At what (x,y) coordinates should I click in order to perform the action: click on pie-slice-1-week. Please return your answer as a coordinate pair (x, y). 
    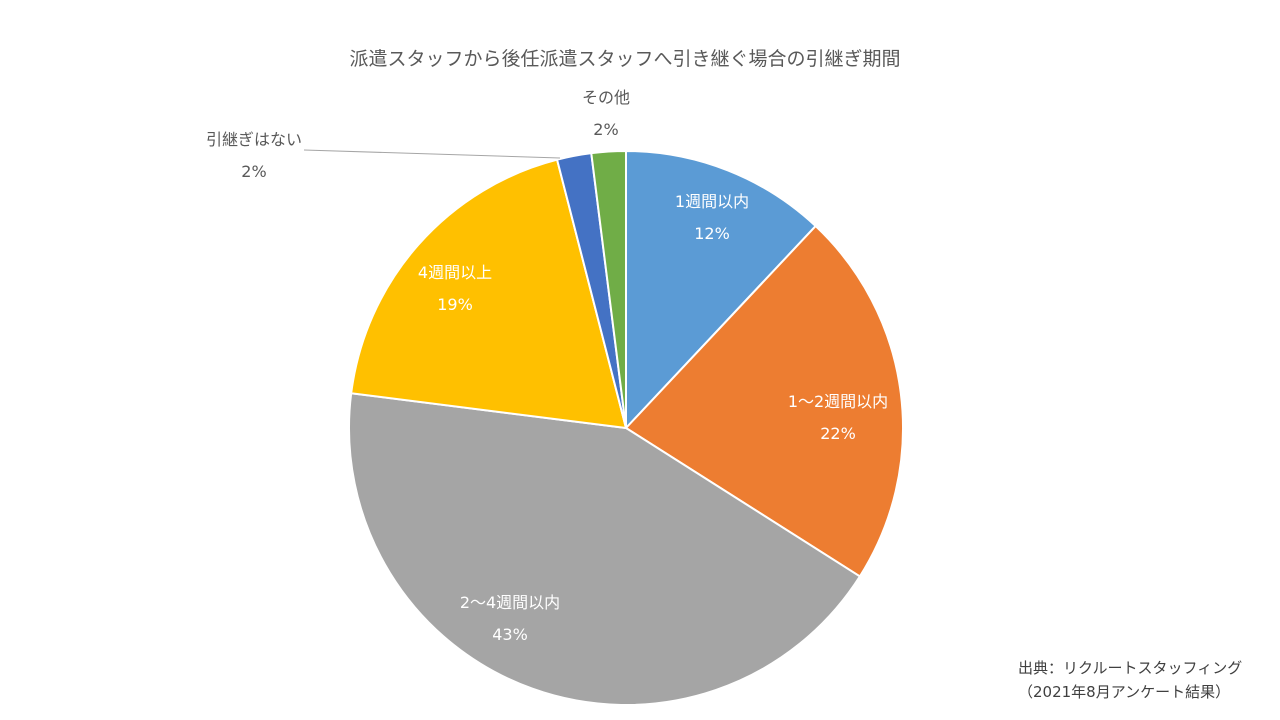
    Looking at the image, I should click on (721, 290).